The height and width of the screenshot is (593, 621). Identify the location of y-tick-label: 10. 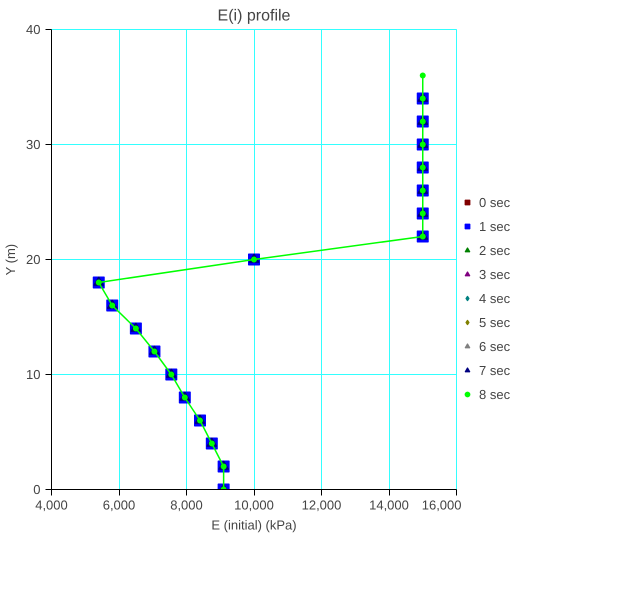
(33, 374).